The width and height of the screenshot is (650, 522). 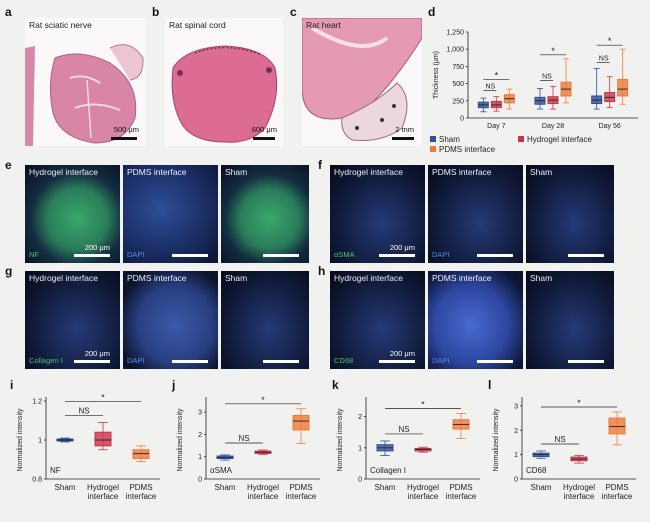 What do you see at coordinates (136, 254) in the screenshot?
I see `stain-label-dapi: DAPI` at bounding box center [136, 254].